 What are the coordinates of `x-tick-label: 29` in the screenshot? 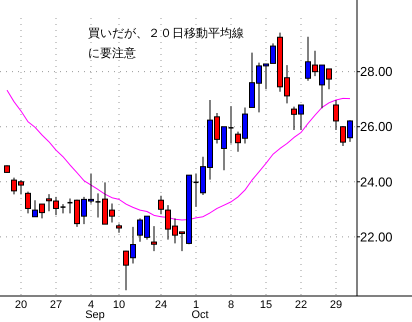 It's located at (336, 305).